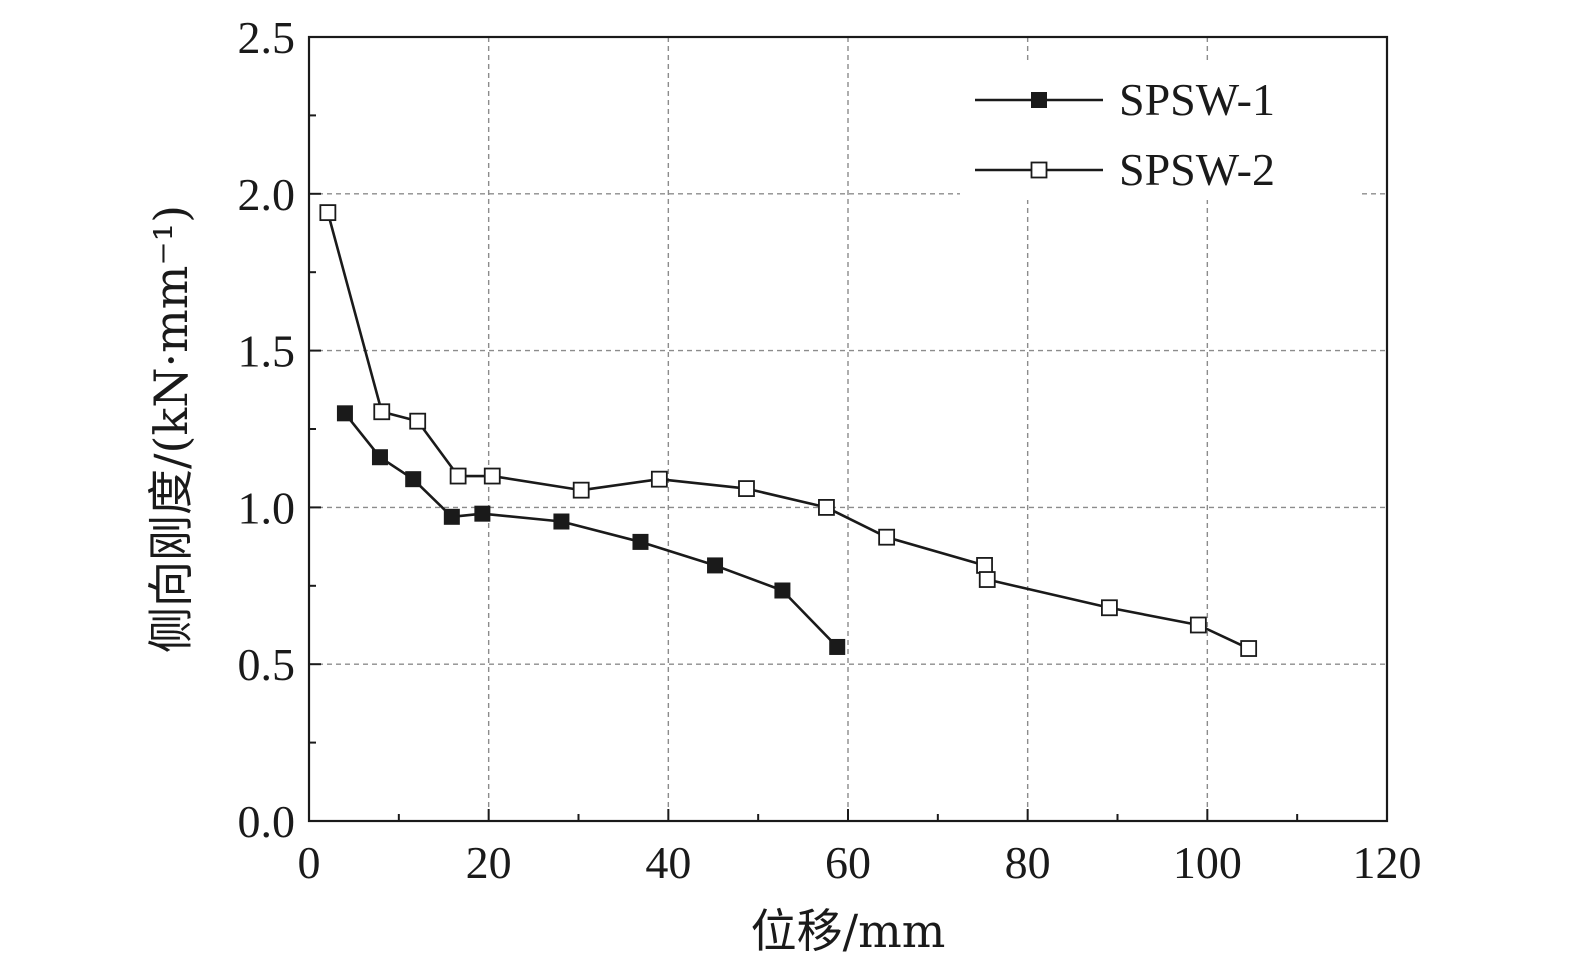 The image size is (1575, 972). Describe the element at coordinates (1197, 169) in the screenshot. I see `legend-spsw-2-label: SPSW-2` at that location.